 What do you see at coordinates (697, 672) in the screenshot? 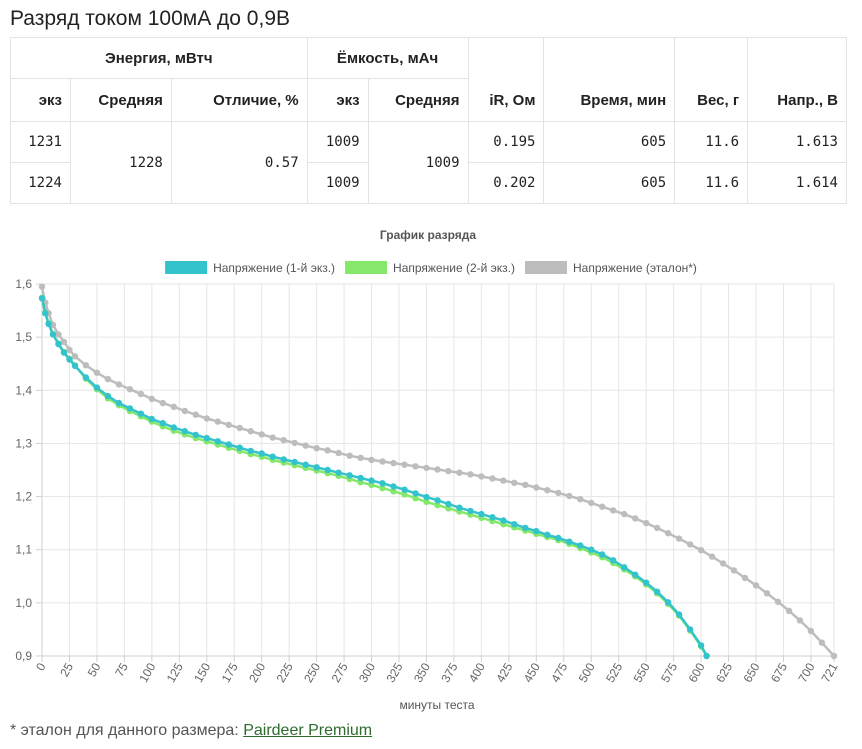
I see `x-tick-label: 600` at bounding box center [697, 672].